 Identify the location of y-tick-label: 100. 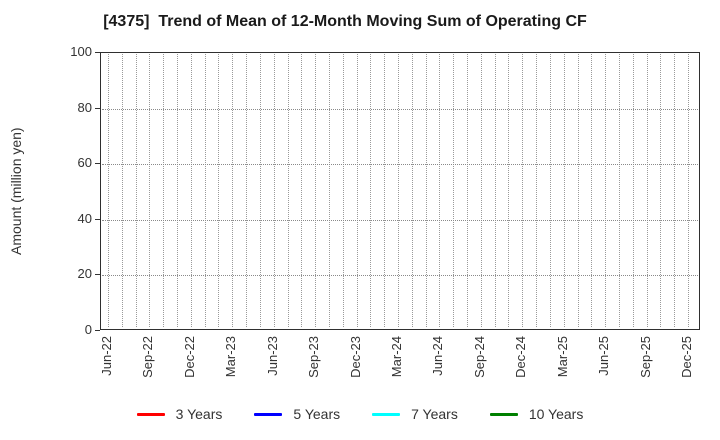
(81, 51).